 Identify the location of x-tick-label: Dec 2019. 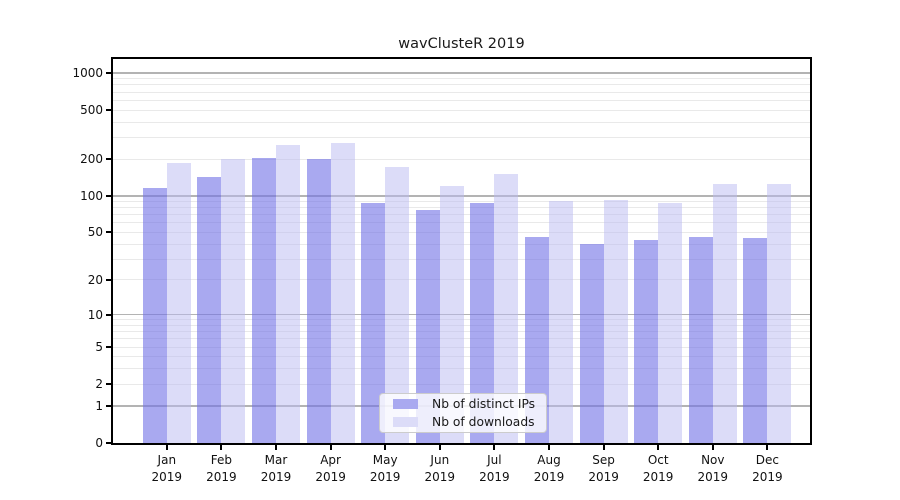
(767, 468).